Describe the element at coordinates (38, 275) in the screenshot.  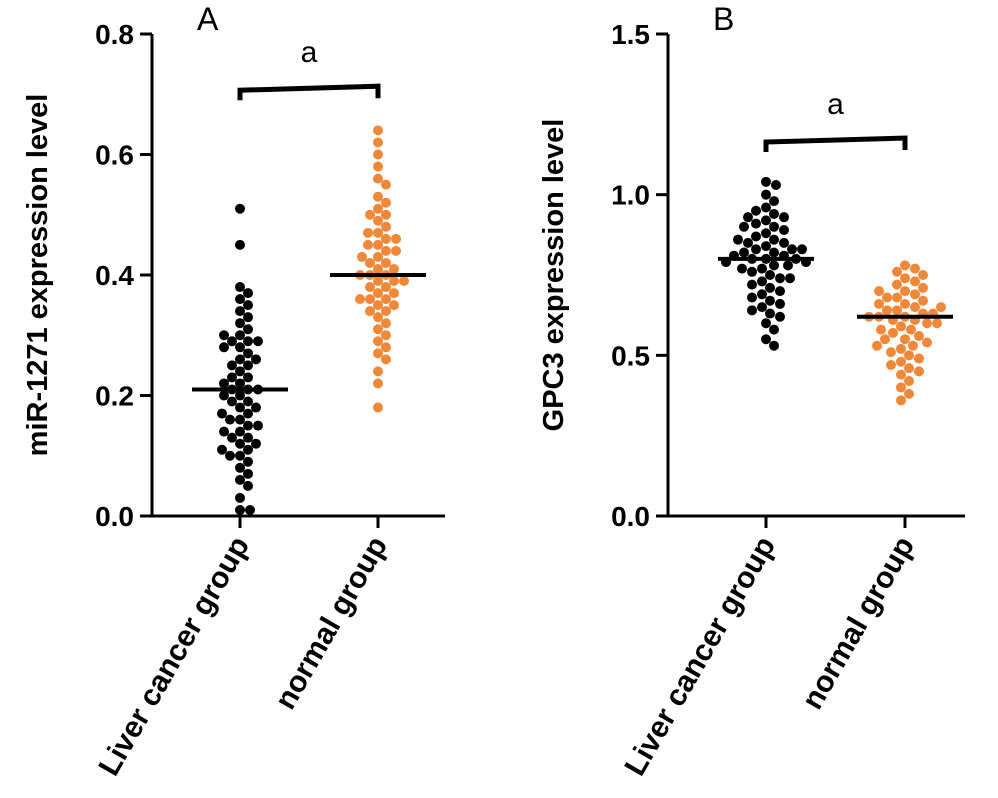
I see `y-axis-label: miR-1271 expression level` at that location.